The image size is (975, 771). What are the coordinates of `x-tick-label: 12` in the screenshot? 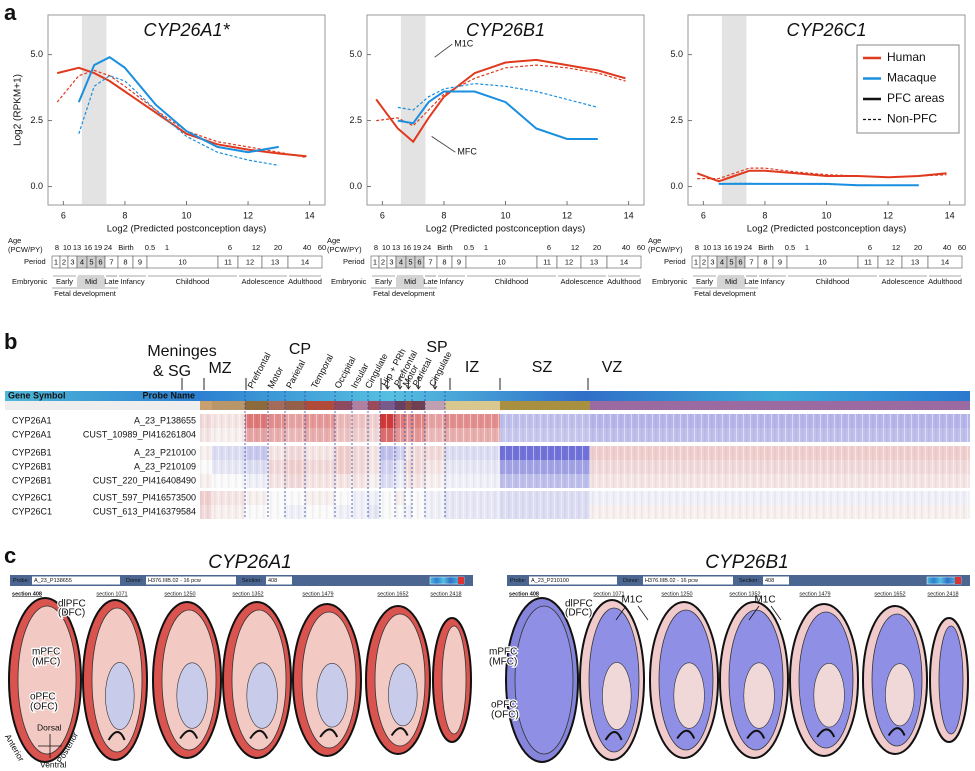 It's located at (248, 215).